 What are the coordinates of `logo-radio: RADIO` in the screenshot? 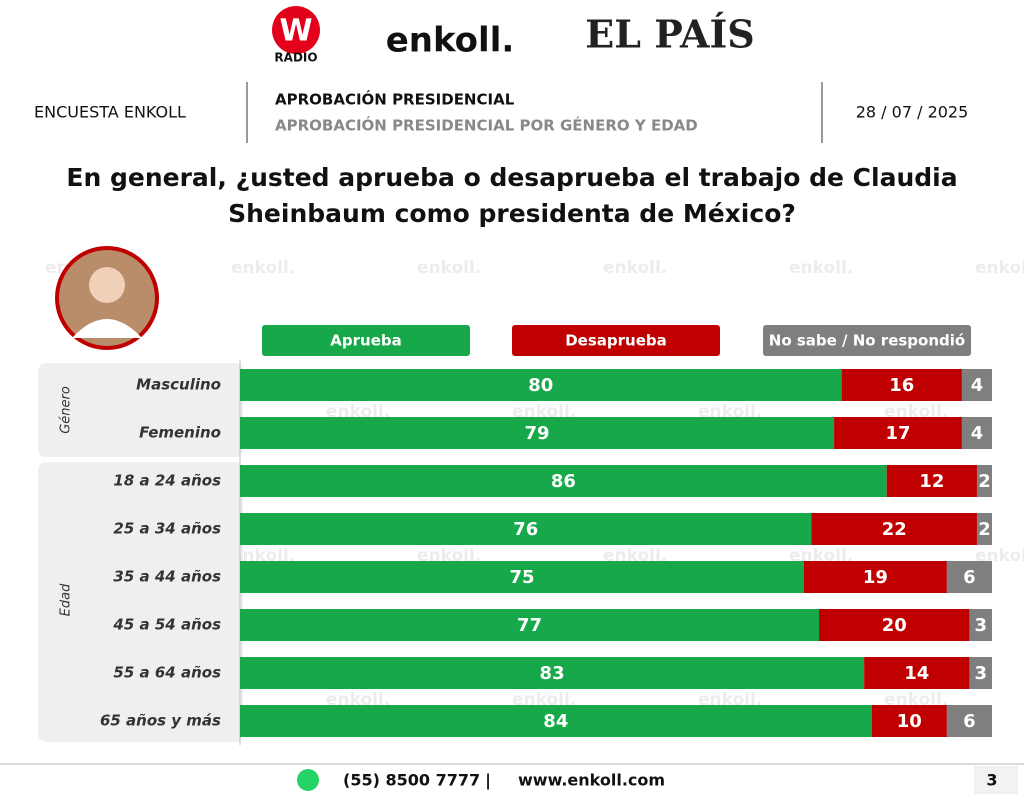 It's located at (295, 58).